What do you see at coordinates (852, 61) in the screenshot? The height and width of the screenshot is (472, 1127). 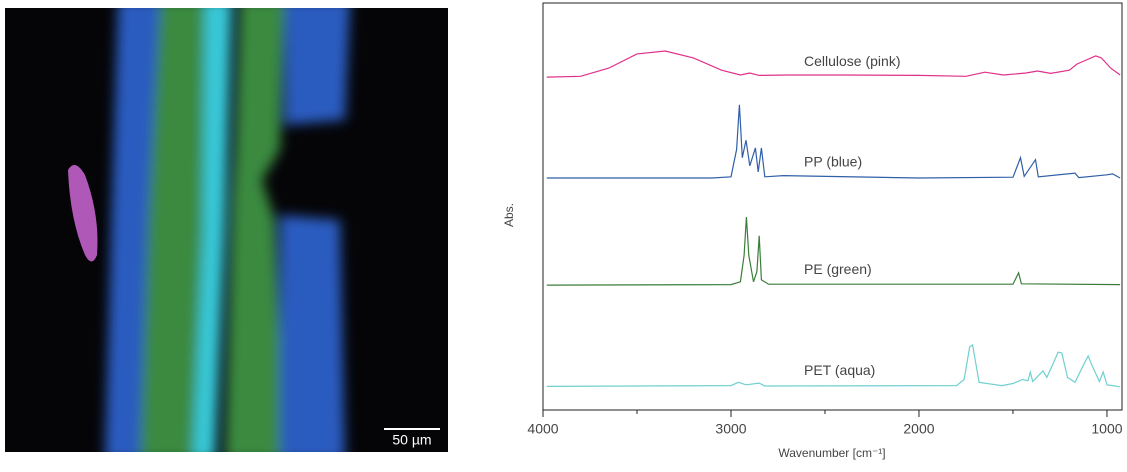 I see `series-label: Cellulose (pink)` at bounding box center [852, 61].